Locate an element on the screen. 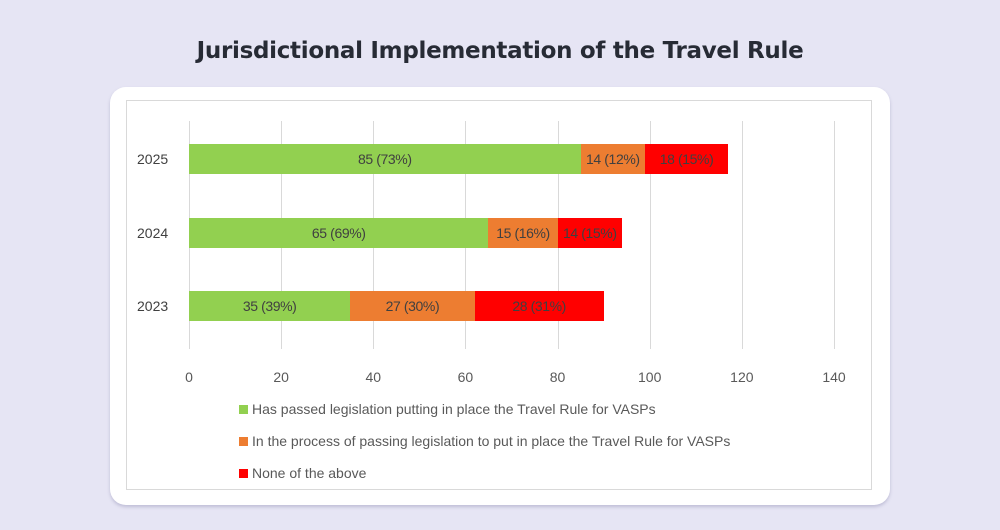 The width and height of the screenshot is (1000, 530). x-tick-label: 100 is located at coordinates (650, 377).